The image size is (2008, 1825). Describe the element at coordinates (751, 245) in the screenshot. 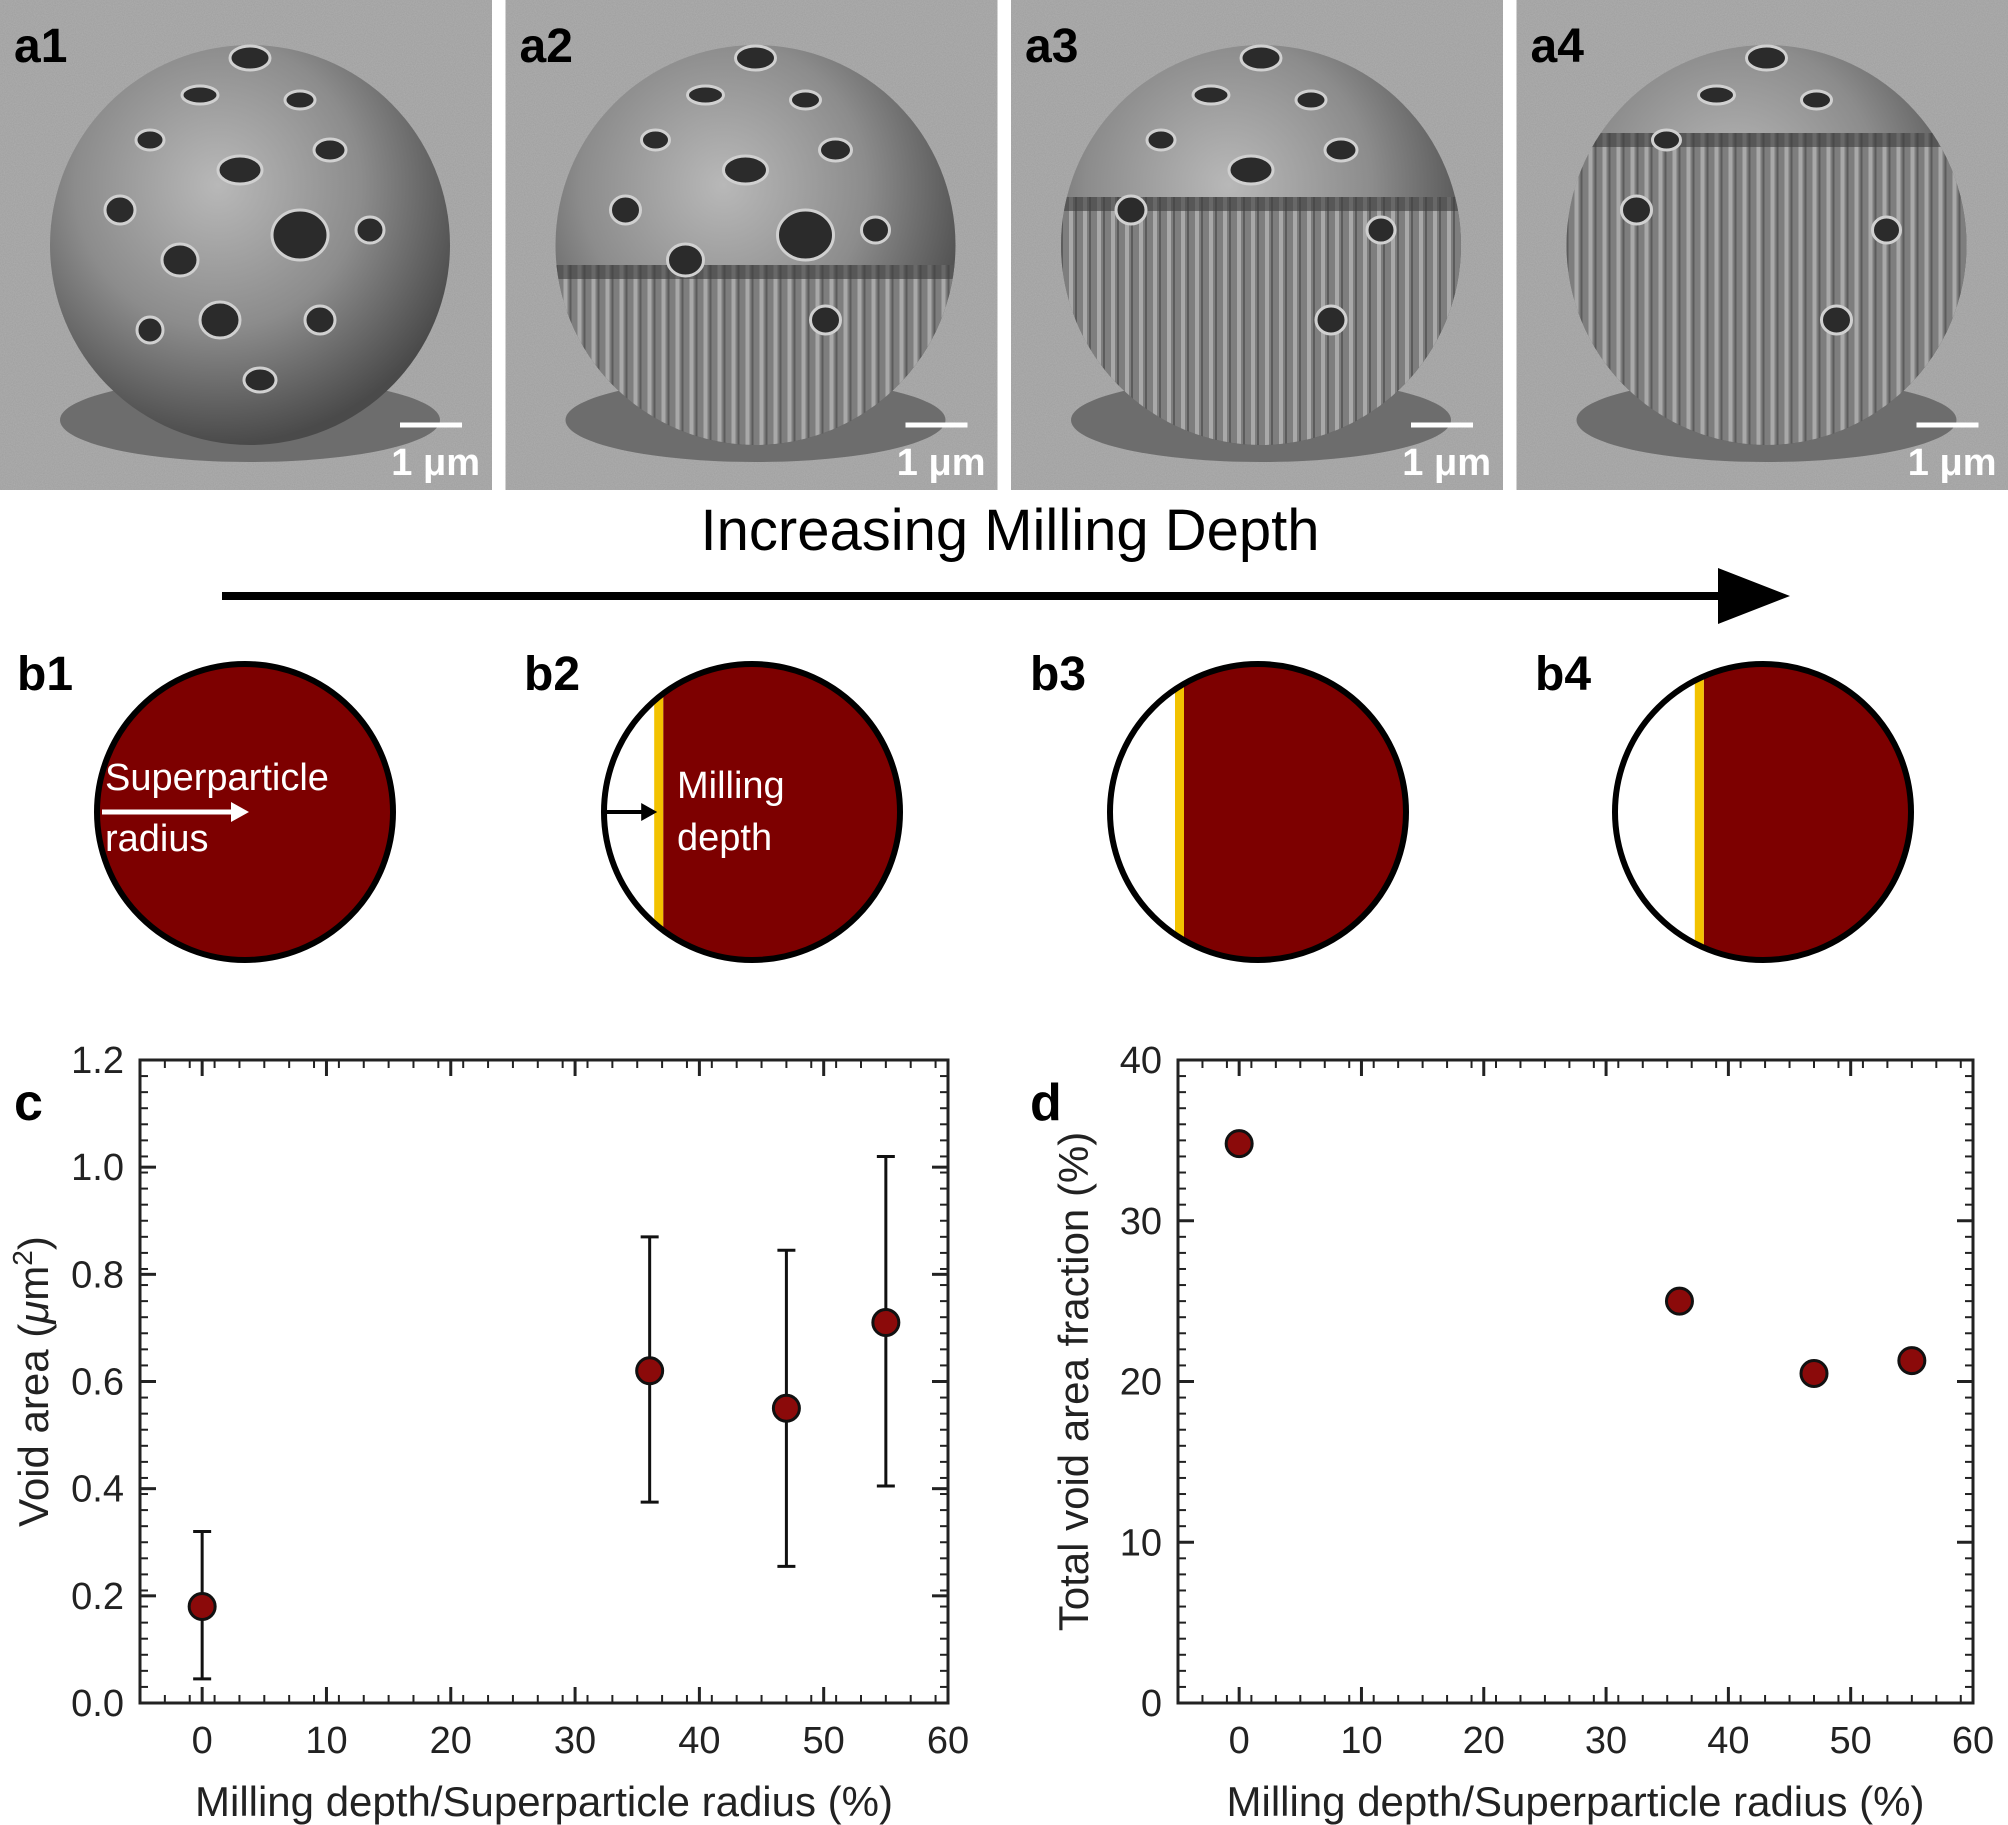

I see `sem-panel-a2: a2 1 μm` at that location.